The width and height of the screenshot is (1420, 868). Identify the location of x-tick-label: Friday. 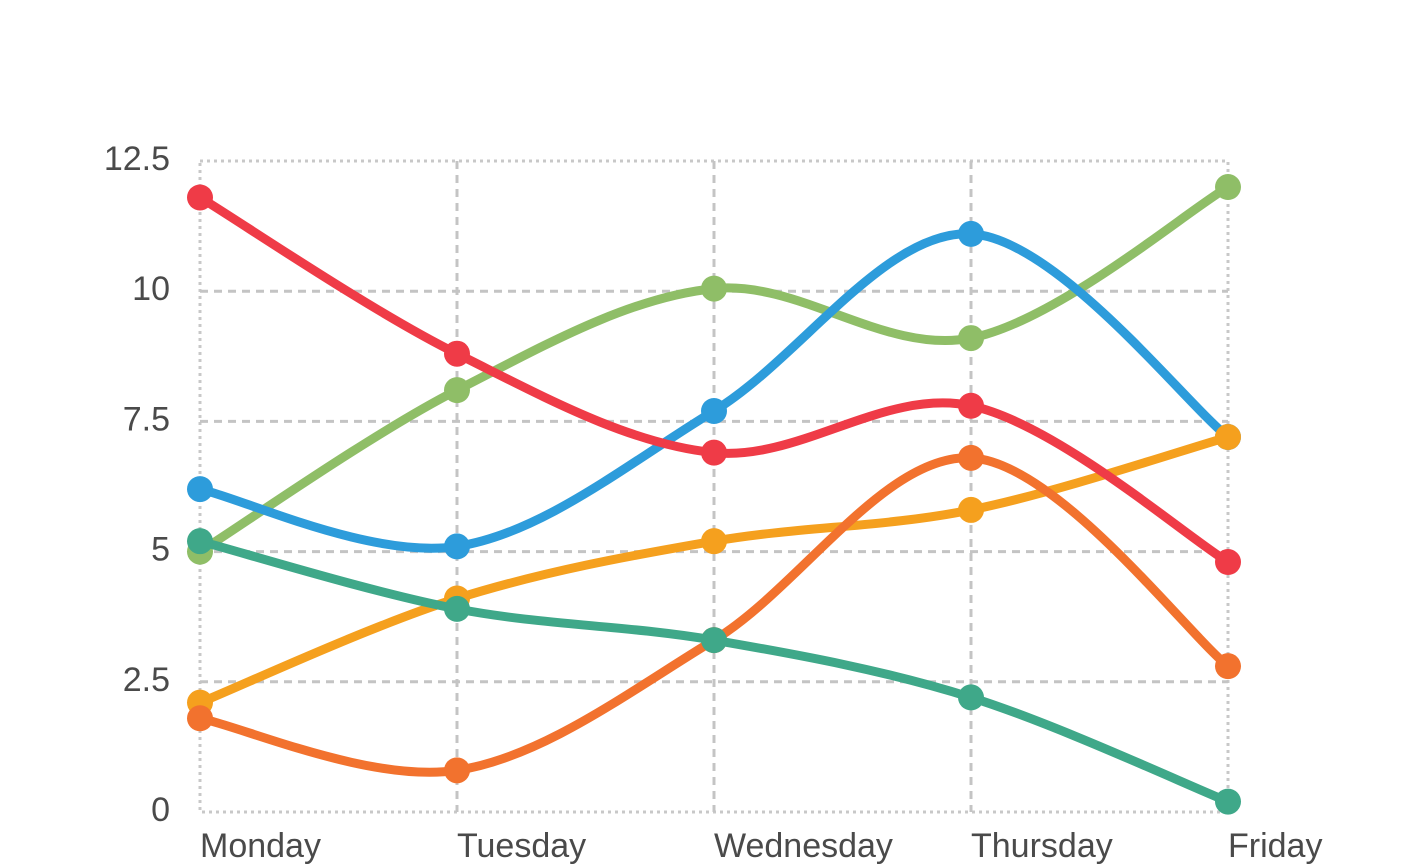
(1275, 846).